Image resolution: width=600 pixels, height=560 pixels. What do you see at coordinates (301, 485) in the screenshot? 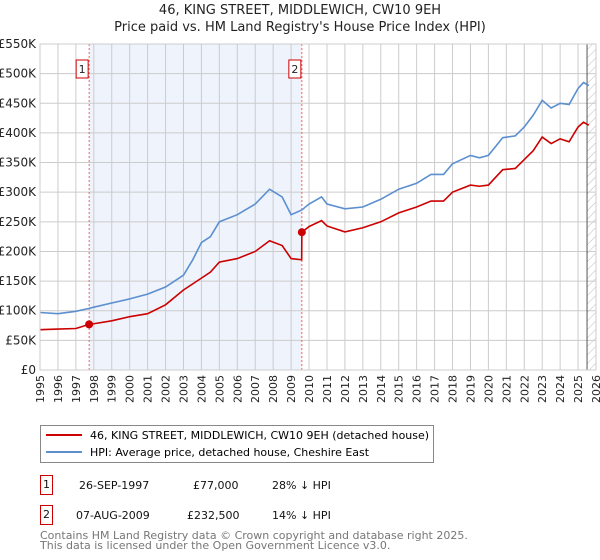
I see `transaction-hpi-diff: 28% ↓ HPI` at bounding box center [301, 485].